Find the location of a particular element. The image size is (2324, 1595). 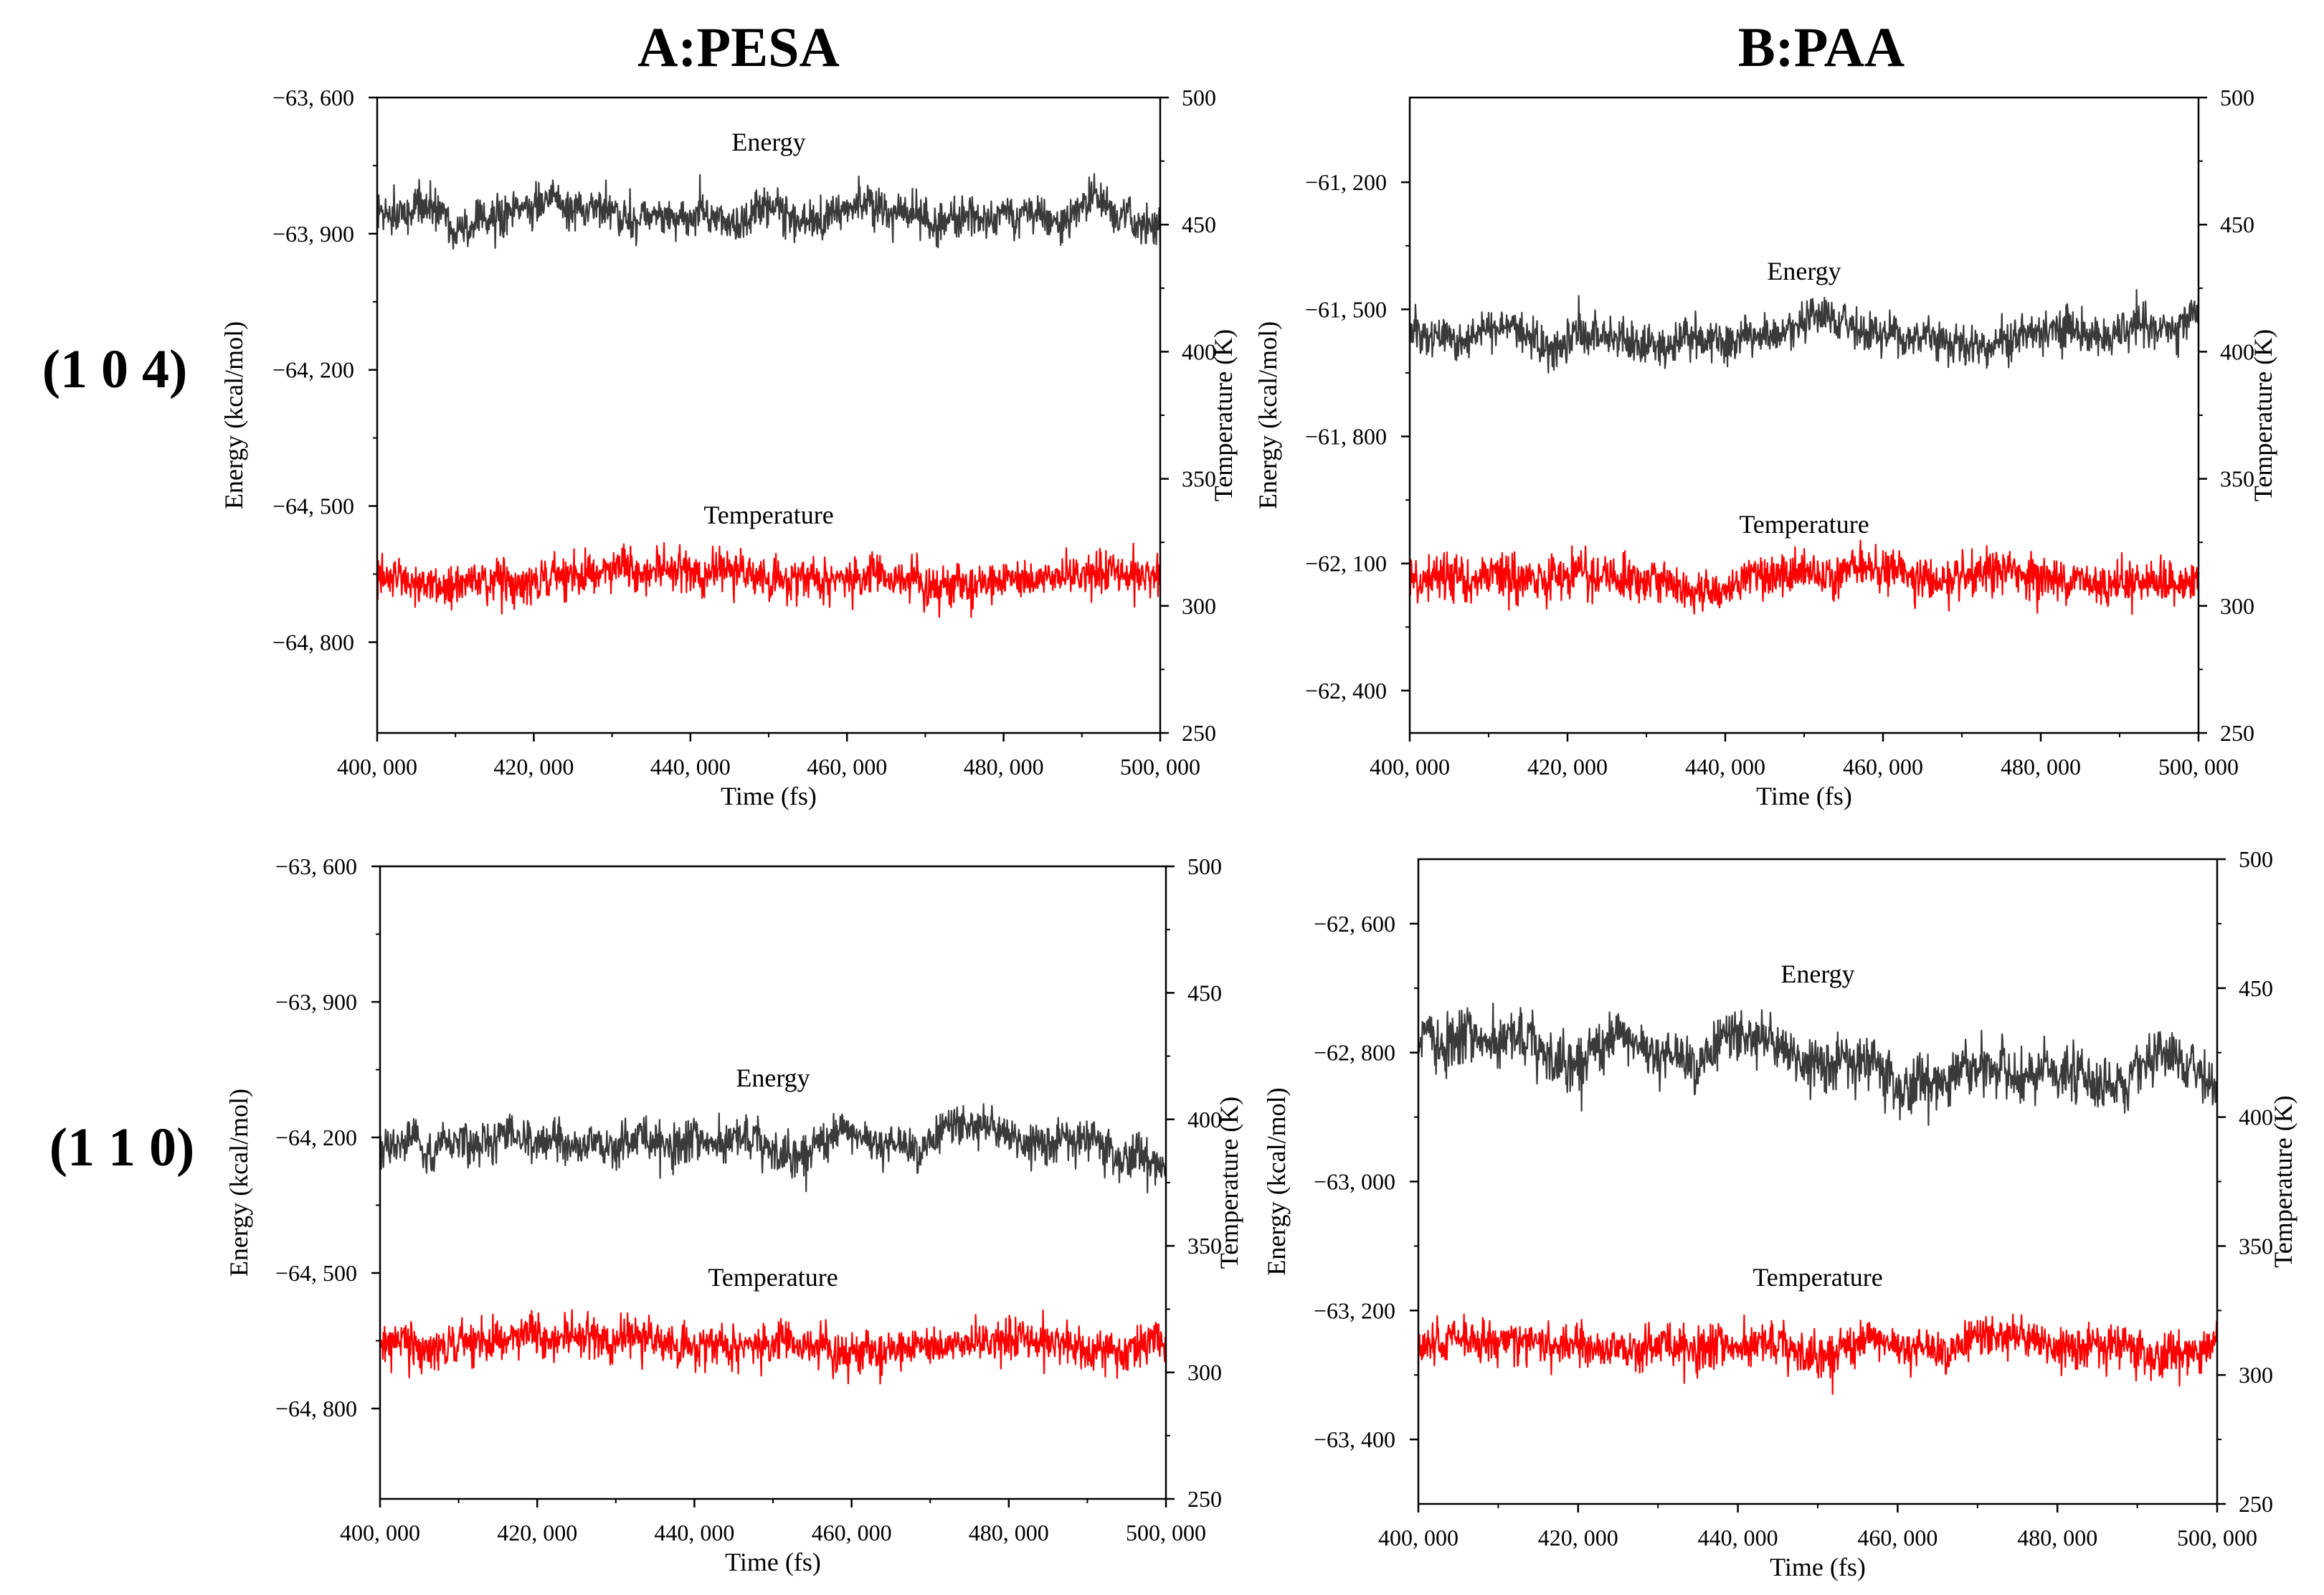

y-left-tick-label: −61, 200 is located at coordinates (1346, 182).